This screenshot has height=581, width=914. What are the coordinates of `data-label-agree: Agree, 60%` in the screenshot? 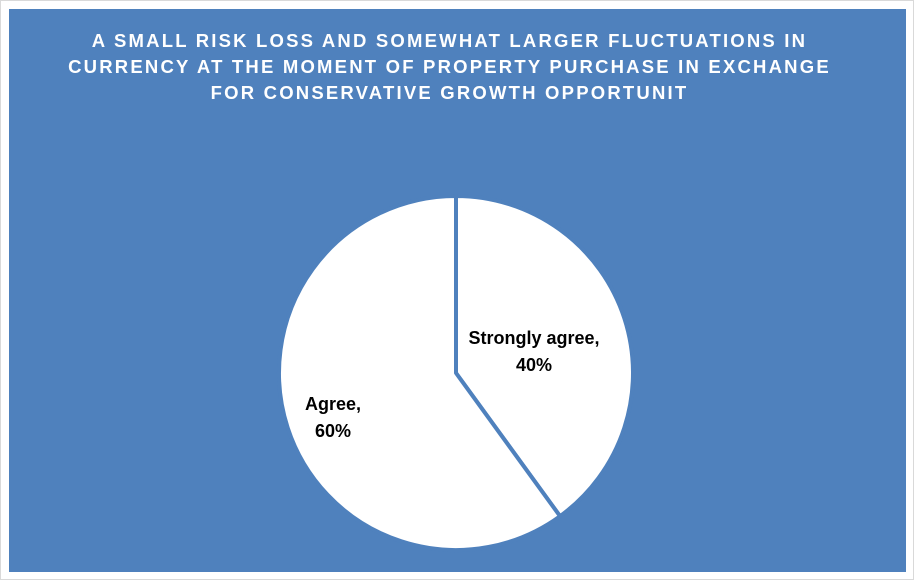 It's located at (333, 417).